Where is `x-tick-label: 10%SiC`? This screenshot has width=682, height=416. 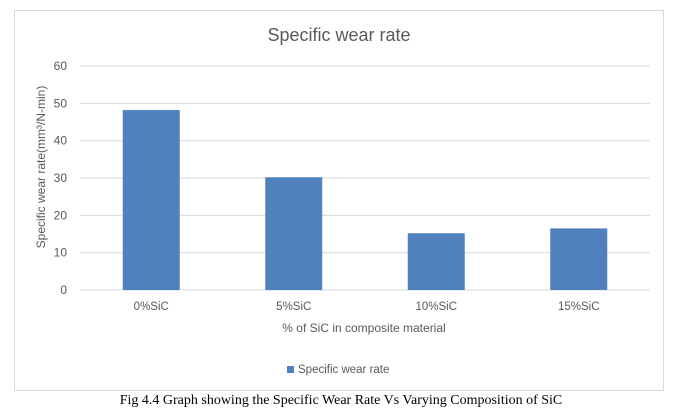
x-tick-label: 10%SiC is located at coordinates (436, 307).